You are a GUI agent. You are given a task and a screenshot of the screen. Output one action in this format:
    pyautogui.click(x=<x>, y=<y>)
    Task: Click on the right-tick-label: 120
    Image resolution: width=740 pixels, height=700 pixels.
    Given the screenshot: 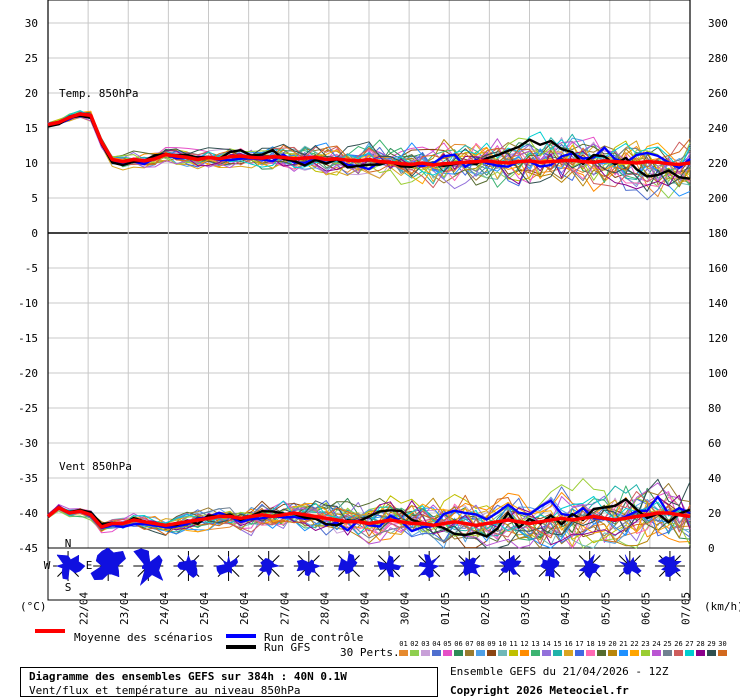 What is the action you would take?
    pyautogui.click(x=718, y=338)
    